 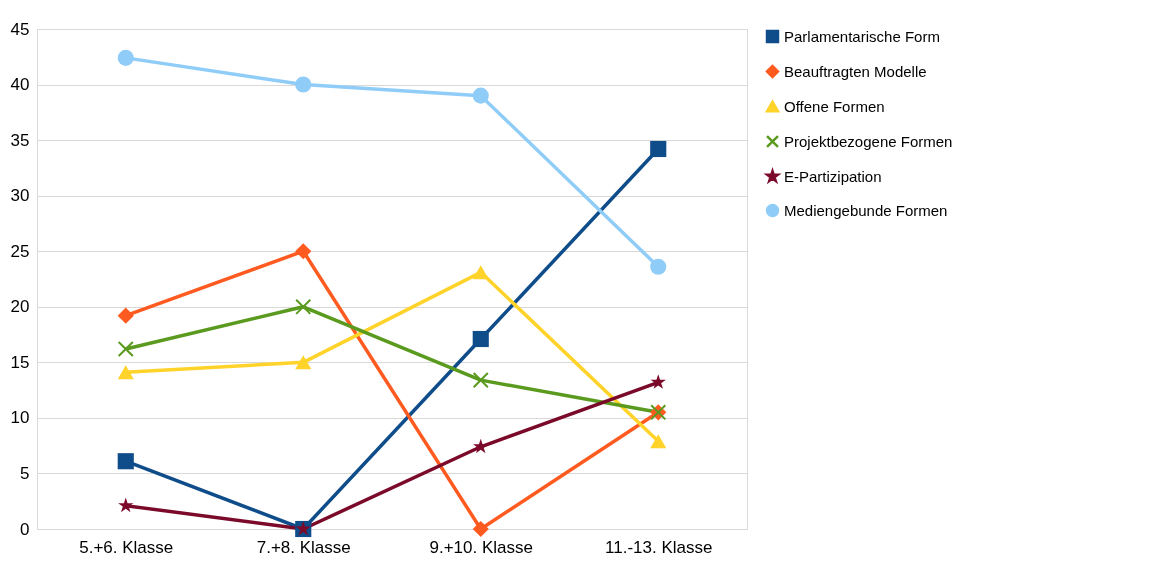 I want to click on legend-label: Mediengebunde Formen, so click(x=866, y=210).